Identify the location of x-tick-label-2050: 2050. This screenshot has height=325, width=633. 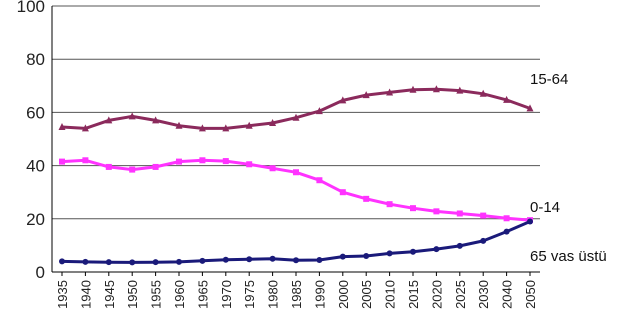
(530, 294).